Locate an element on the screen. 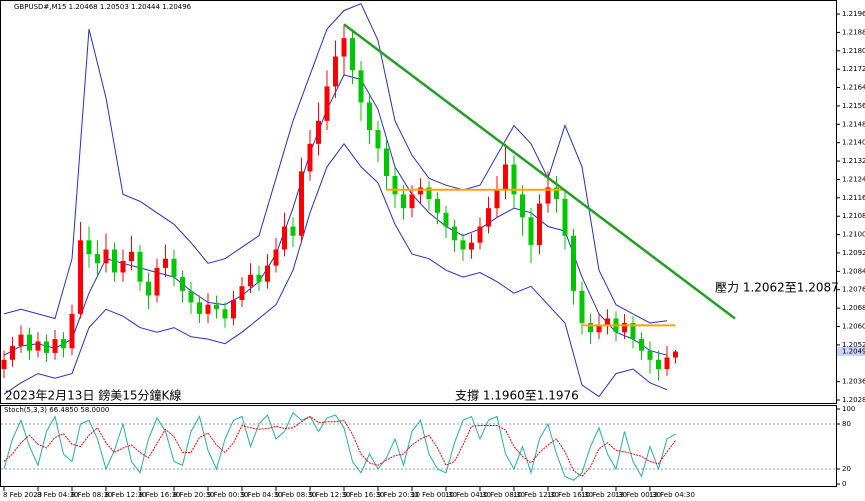 Image resolution: width=865 pixels, height=501 pixels. x-tick-label: 8 Feb 2023 is located at coordinates (22, 495).